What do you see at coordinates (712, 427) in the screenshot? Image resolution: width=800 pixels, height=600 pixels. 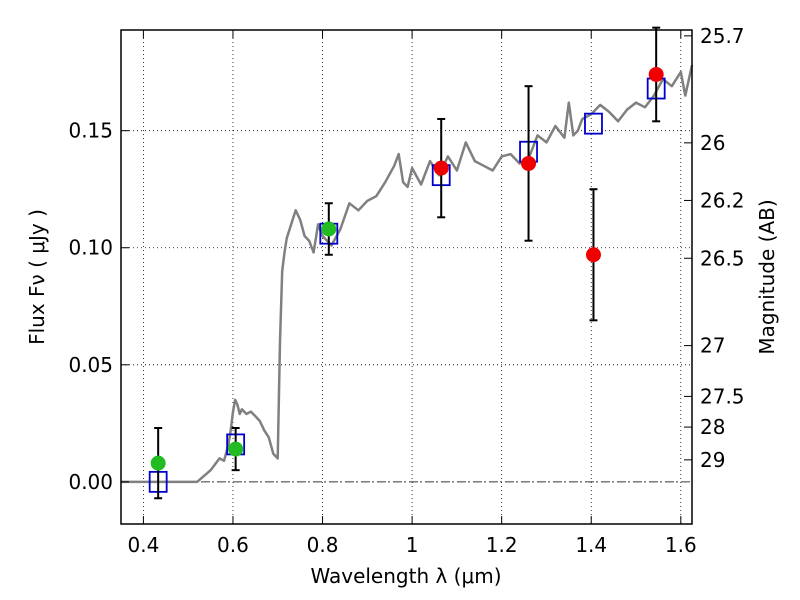 I see `right-tick-label: 28` at bounding box center [712, 427].